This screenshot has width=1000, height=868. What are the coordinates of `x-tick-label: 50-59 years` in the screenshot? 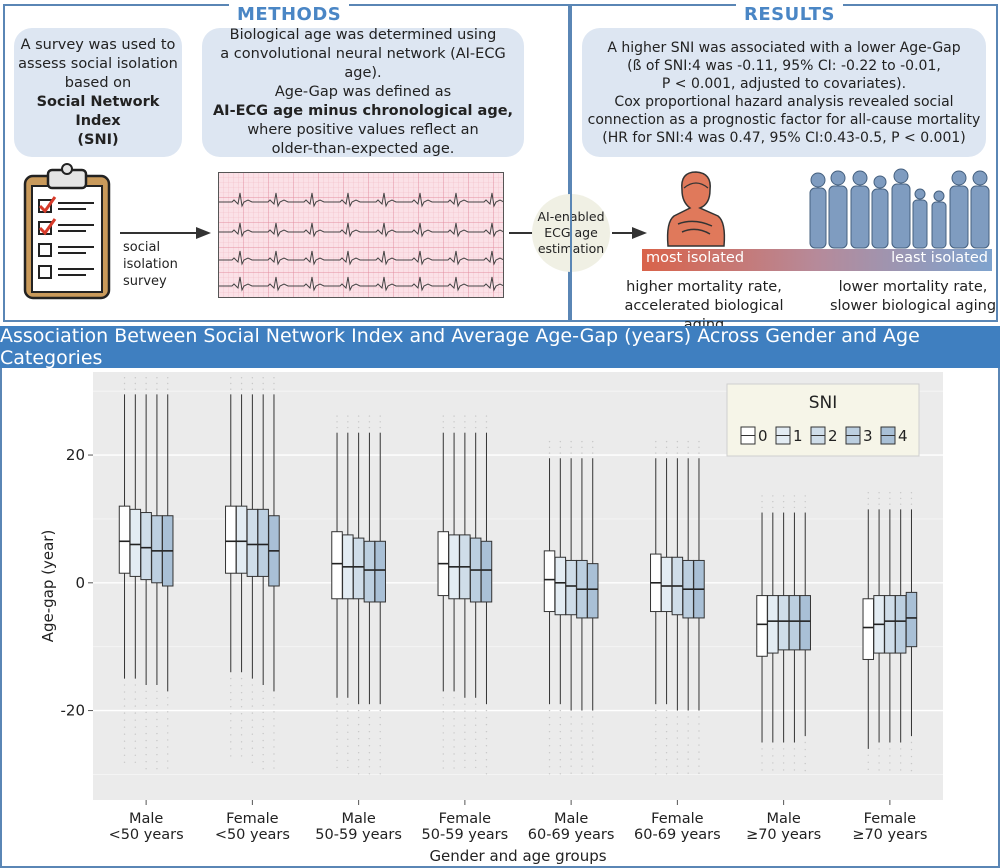 It's located at (465, 835).